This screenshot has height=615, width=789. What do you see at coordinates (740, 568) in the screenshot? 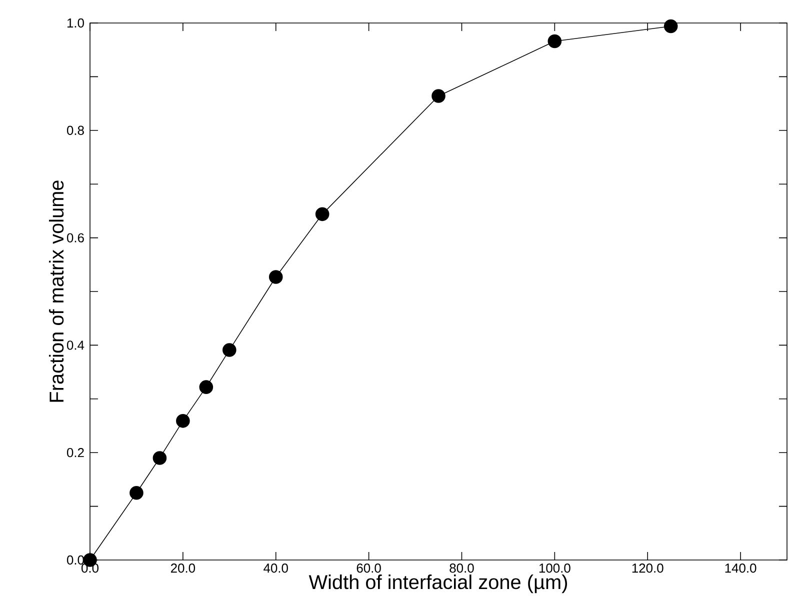
I see `x-tick-label: 140.0` at bounding box center [740, 568].